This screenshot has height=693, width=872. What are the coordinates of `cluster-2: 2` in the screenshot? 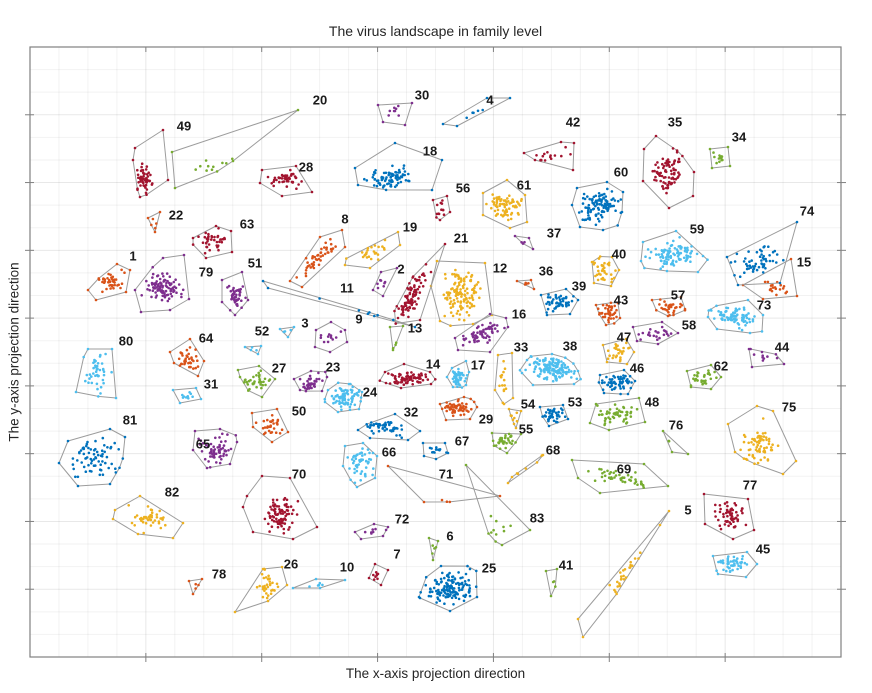 It's located at (388, 280).